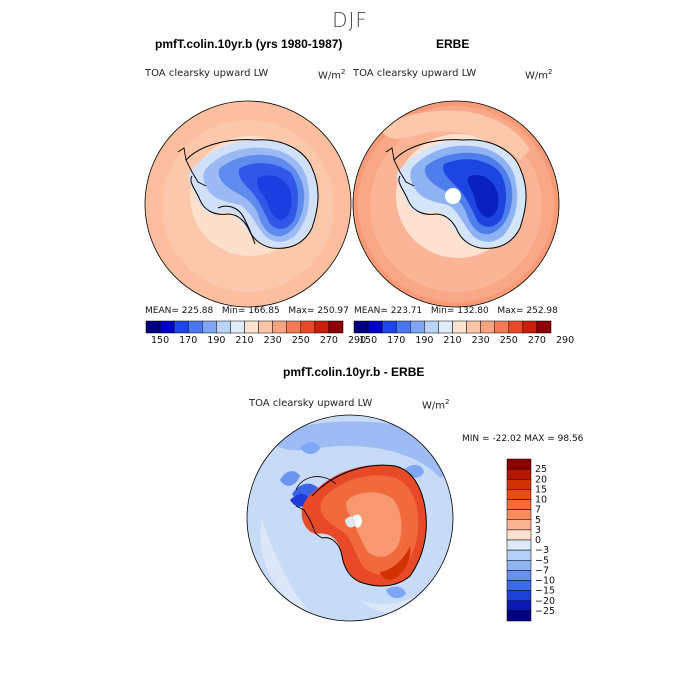  What do you see at coordinates (545, 611) in the screenshot?
I see `panel-3-colorbar-level-14: −25` at bounding box center [545, 611].